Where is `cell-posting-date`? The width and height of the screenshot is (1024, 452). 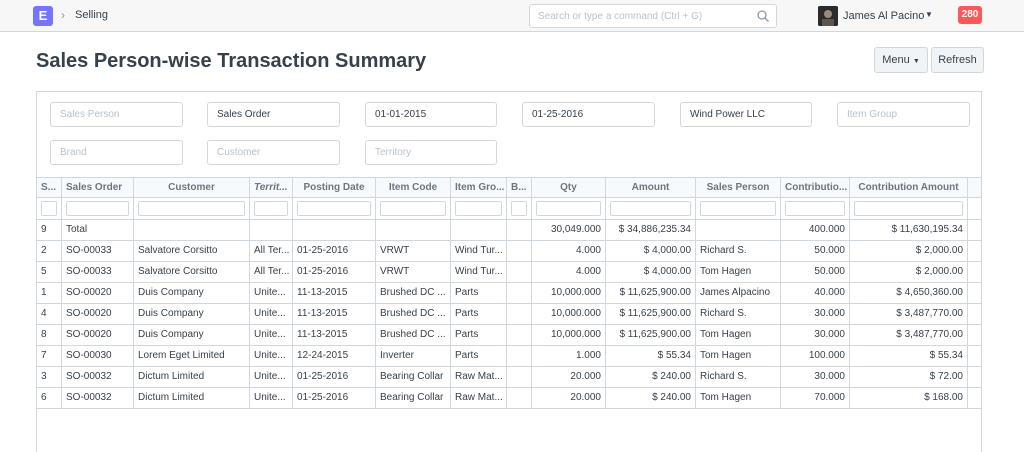 cell-posting-date is located at coordinates (334, 230).